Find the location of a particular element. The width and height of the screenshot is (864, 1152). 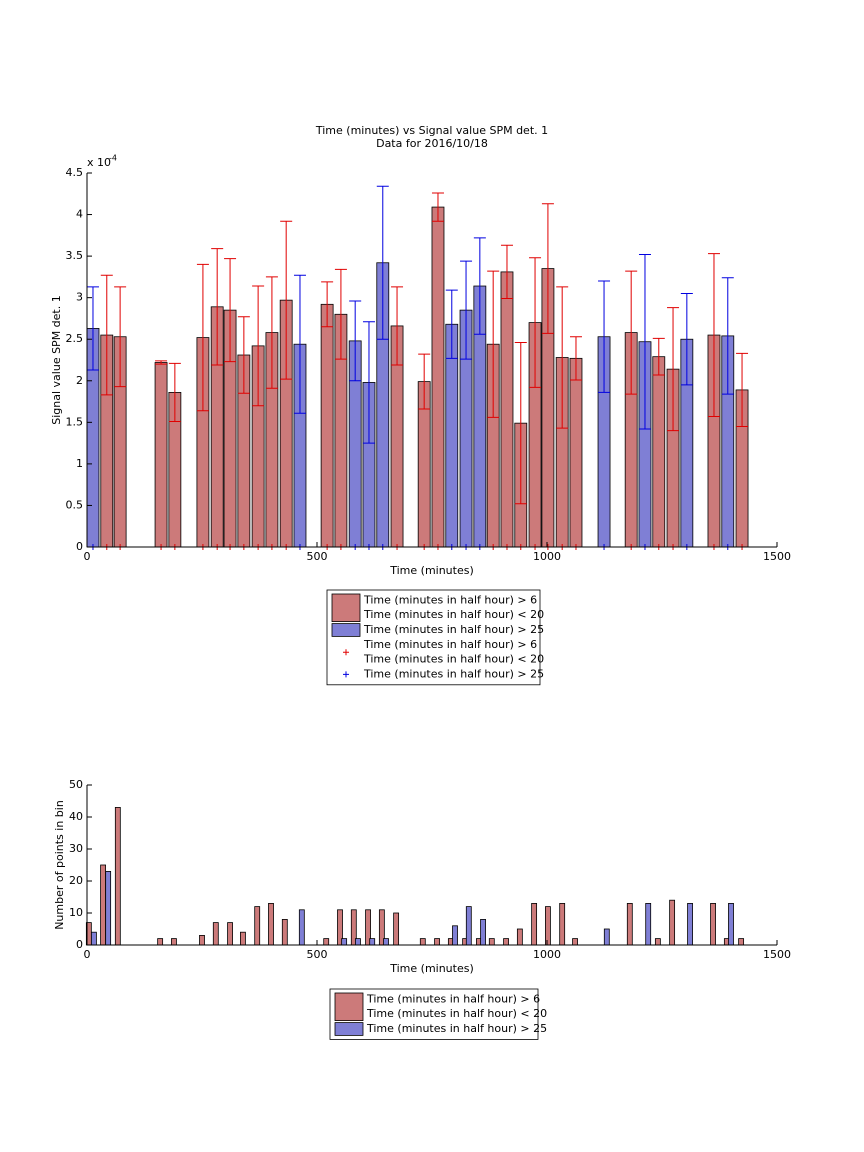

y-tick-label: 1 is located at coordinates (79, 463).